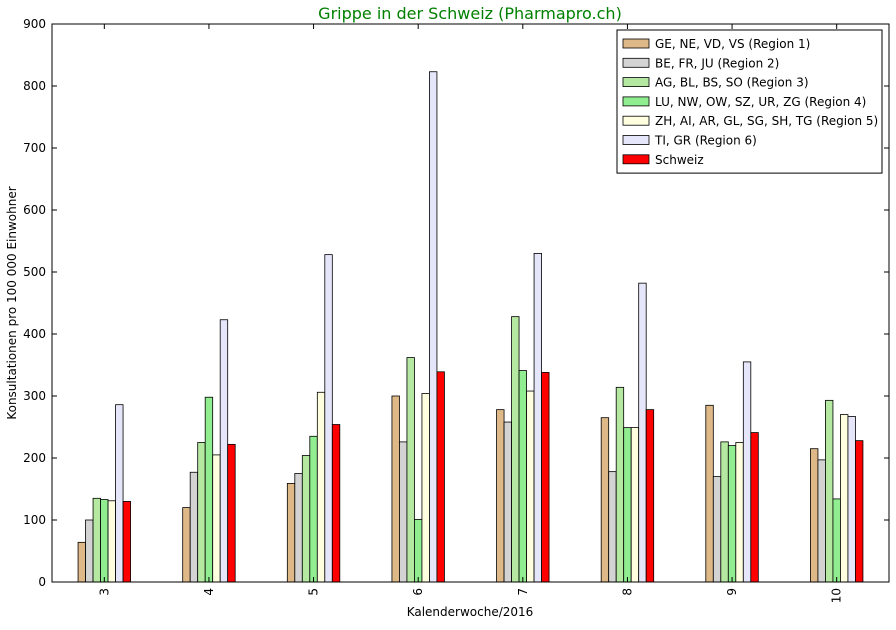  Describe the element at coordinates (42, 582) in the screenshot. I see `y-tick-label: 0` at that location.